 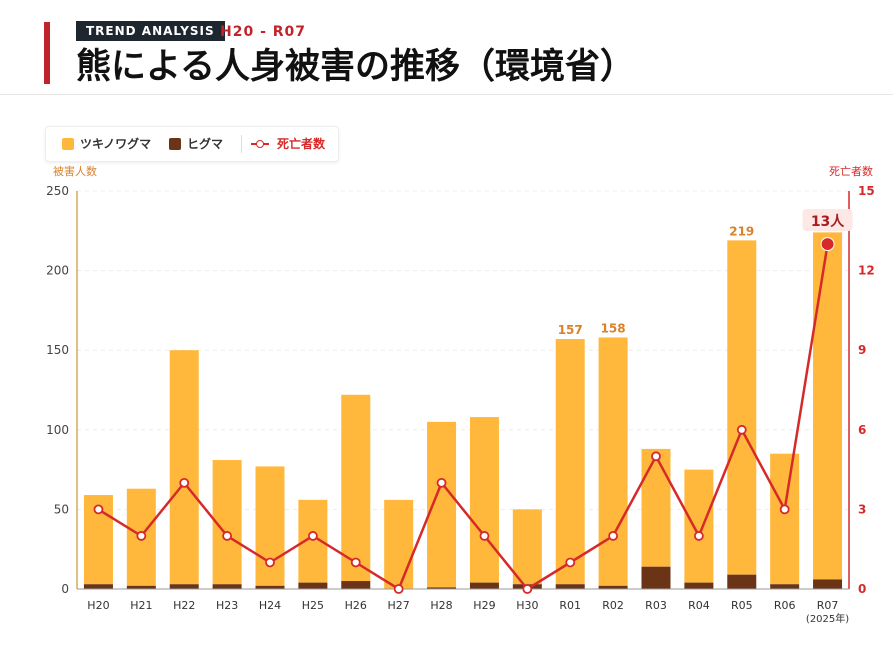 I want to click on y-left-tick-label: 0, so click(x=65, y=589).